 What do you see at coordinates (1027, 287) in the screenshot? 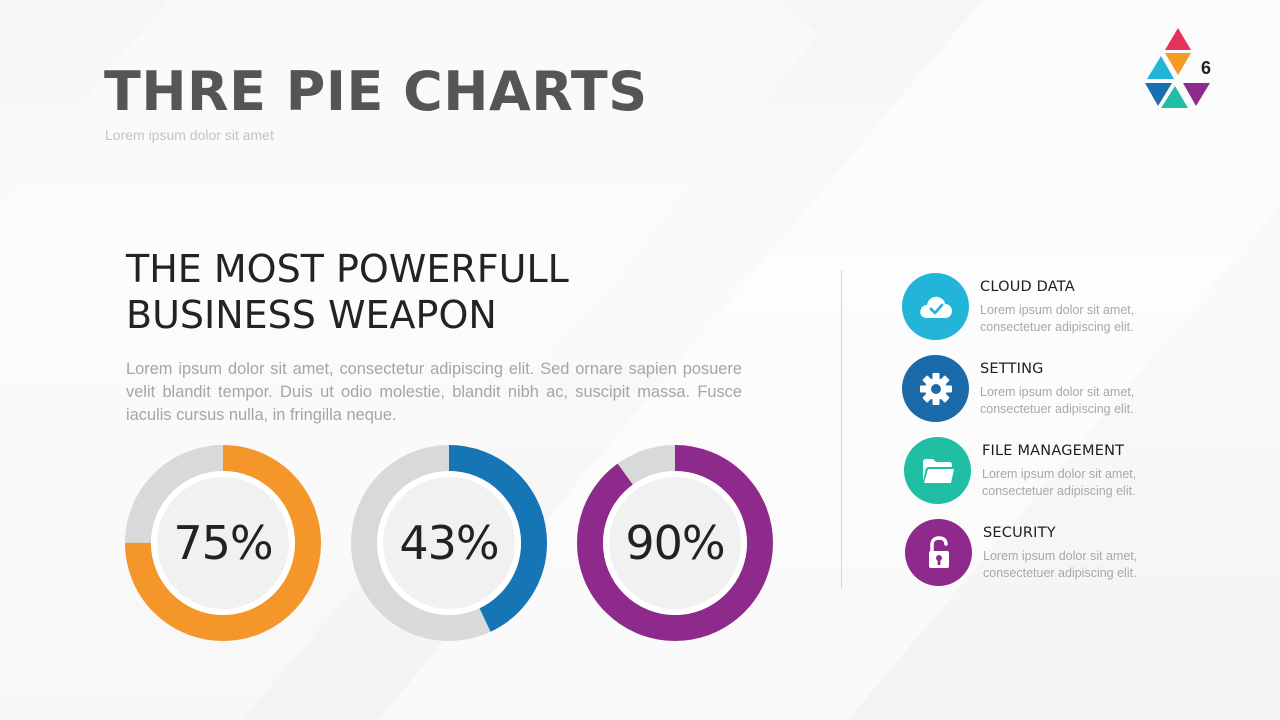
I see `feature-title: CLOUD DATA` at bounding box center [1027, 287].